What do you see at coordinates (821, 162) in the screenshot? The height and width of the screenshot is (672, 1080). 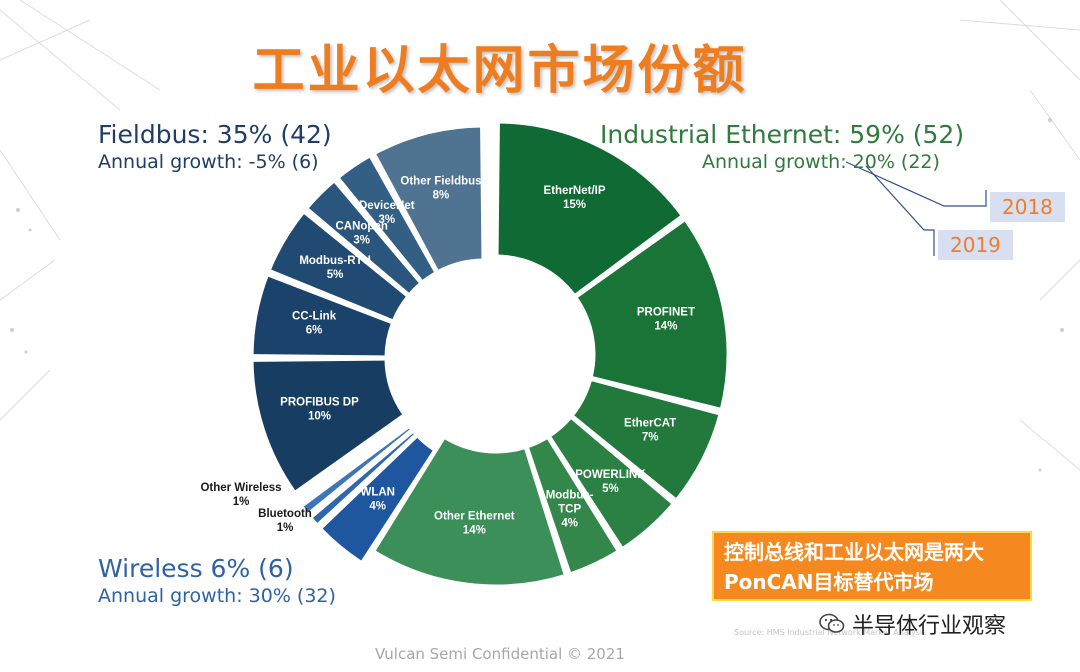 I see `ethernet-growth: Annual growth: 20% (22)` at bounding box center [821, 162].